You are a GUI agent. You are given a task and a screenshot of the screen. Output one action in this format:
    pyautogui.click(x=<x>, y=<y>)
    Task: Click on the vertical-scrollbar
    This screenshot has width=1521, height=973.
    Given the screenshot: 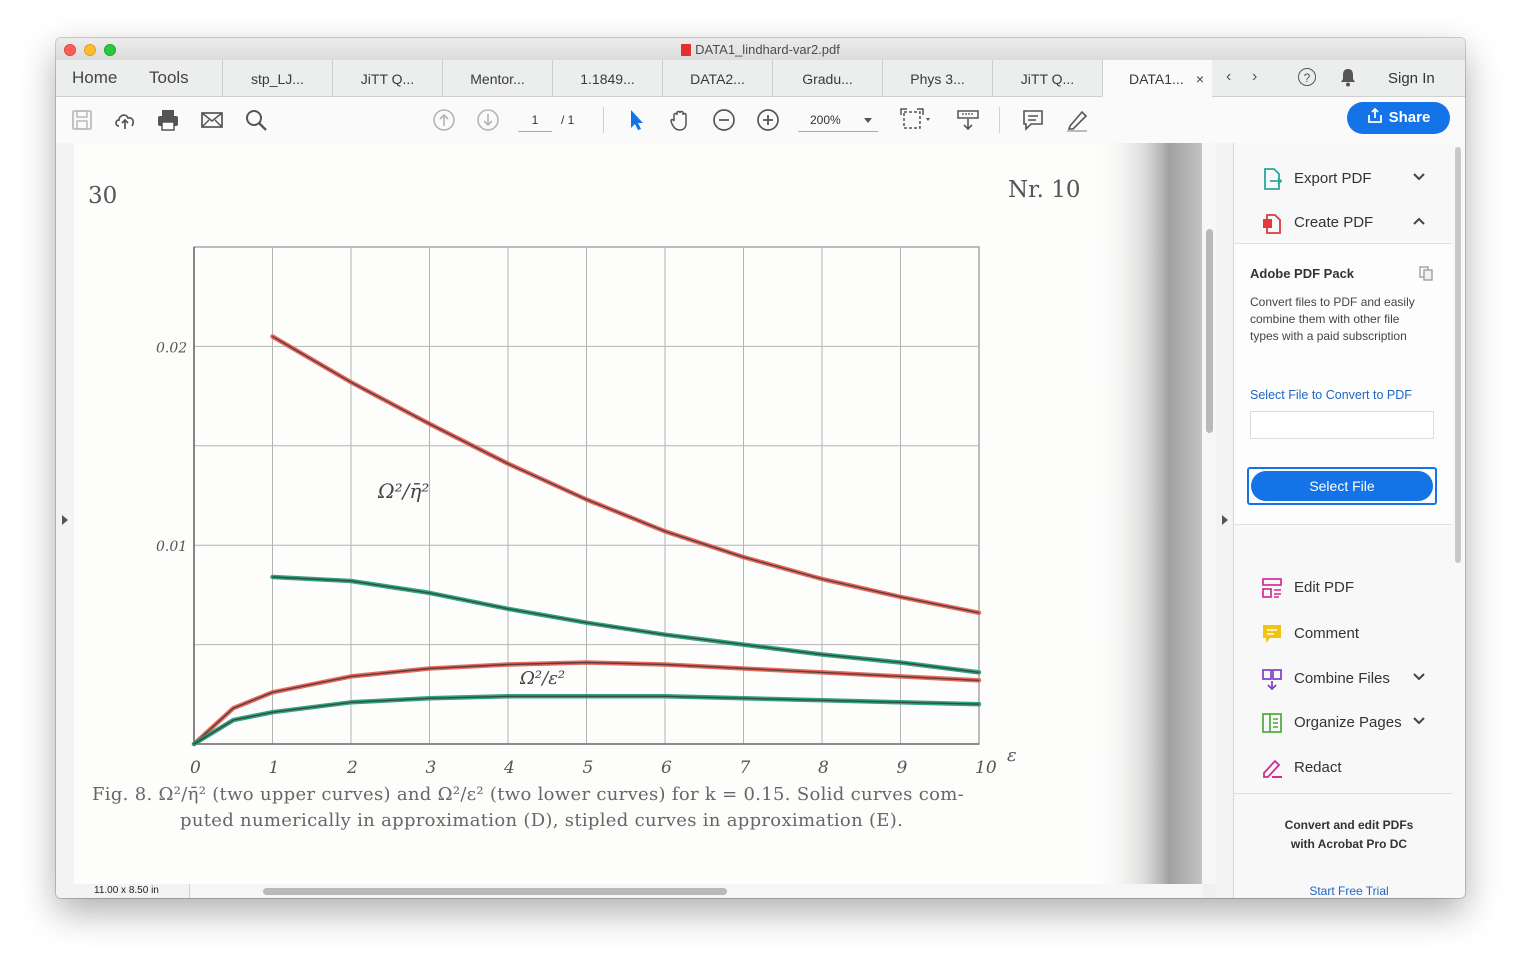 What is the action you would take?
    pyautogui.click(x=1209, y=513)
    